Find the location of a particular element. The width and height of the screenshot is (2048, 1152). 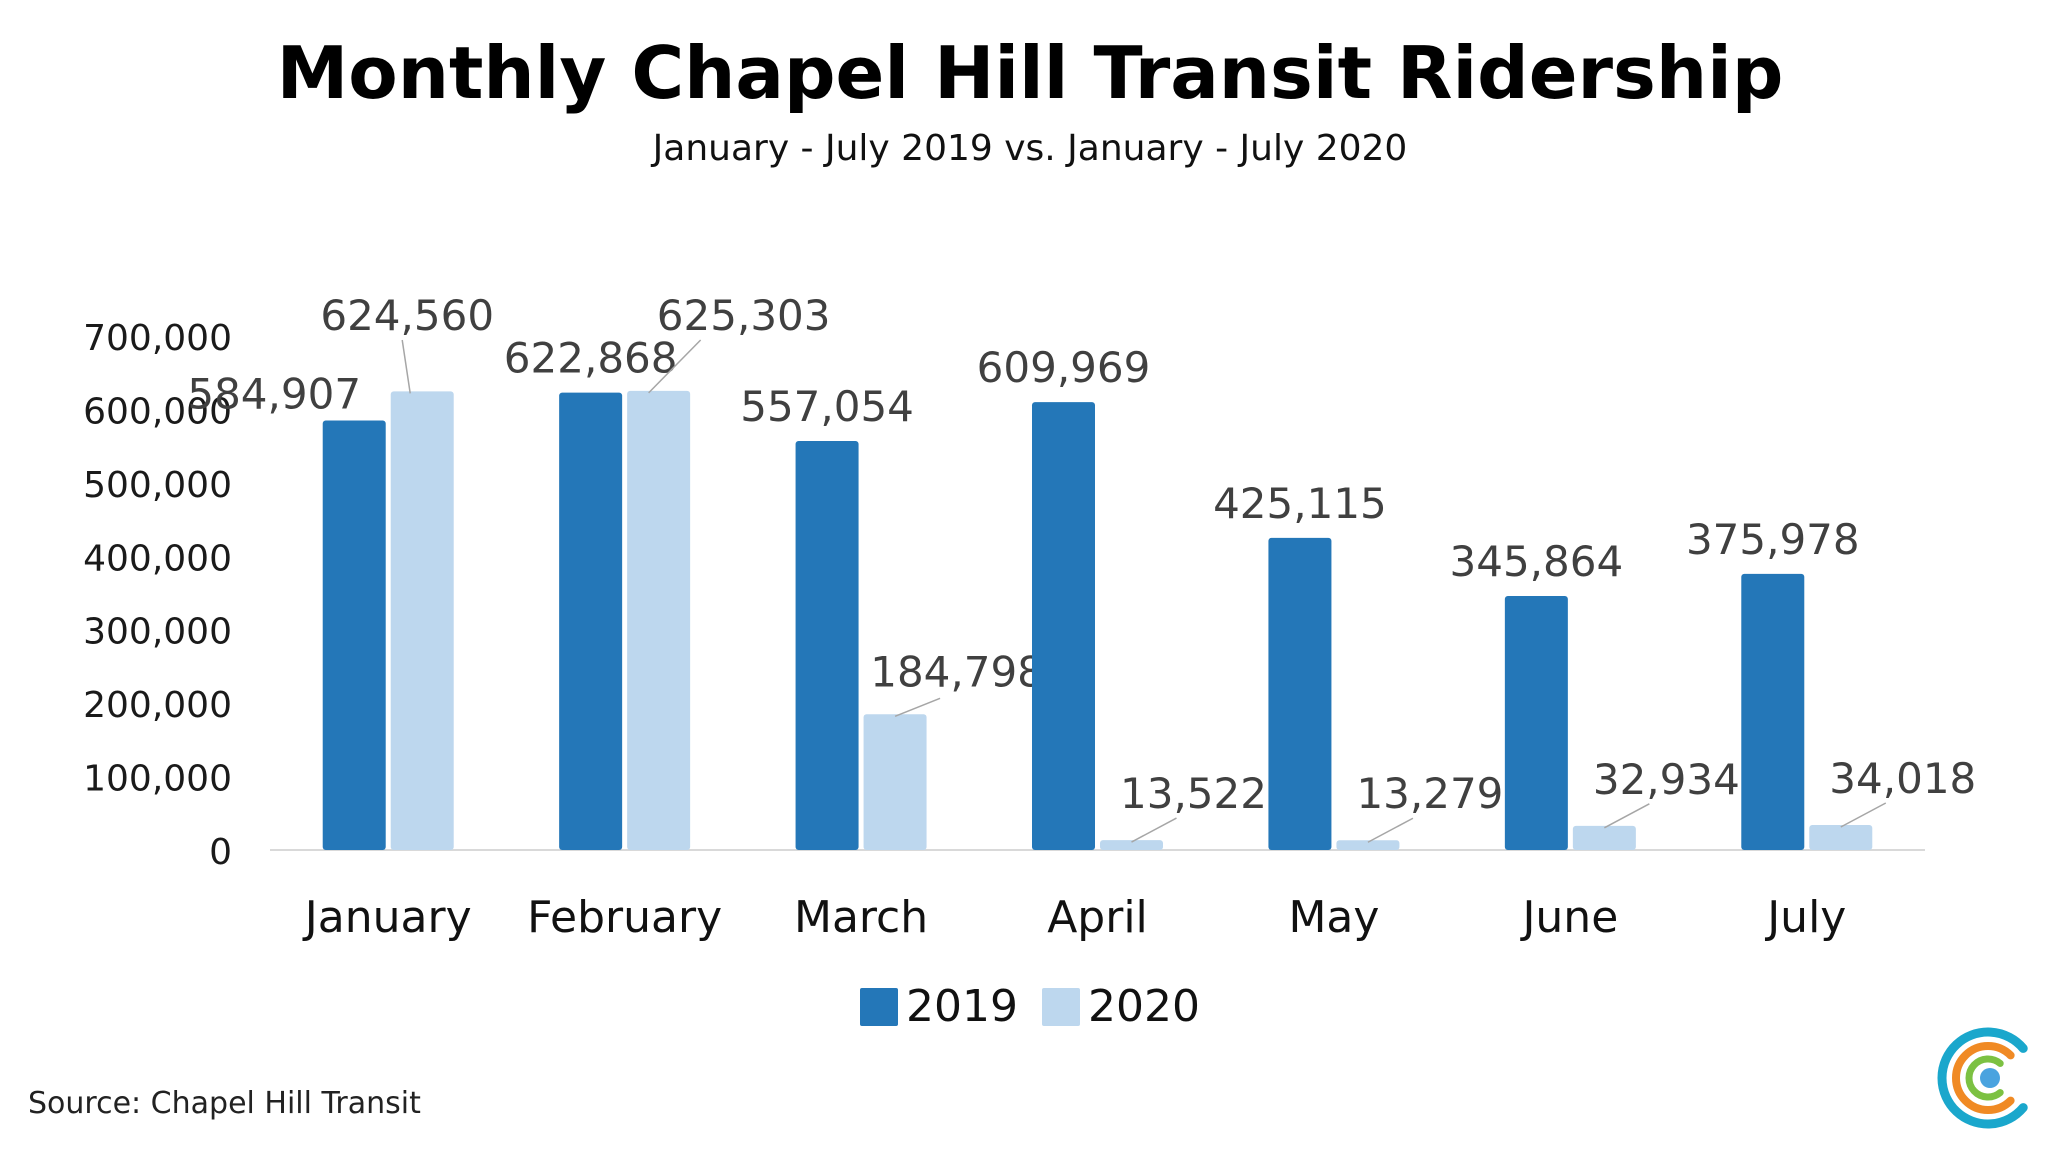

x-tick-label: January is located at coordinates (387, 917).